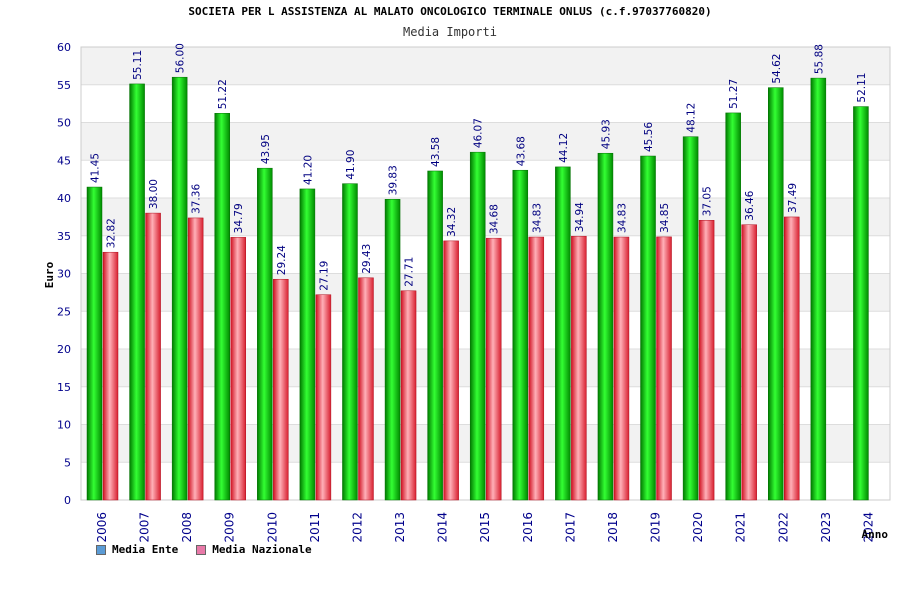  I want to click on y-tick-label: 15, so click(64, 387).